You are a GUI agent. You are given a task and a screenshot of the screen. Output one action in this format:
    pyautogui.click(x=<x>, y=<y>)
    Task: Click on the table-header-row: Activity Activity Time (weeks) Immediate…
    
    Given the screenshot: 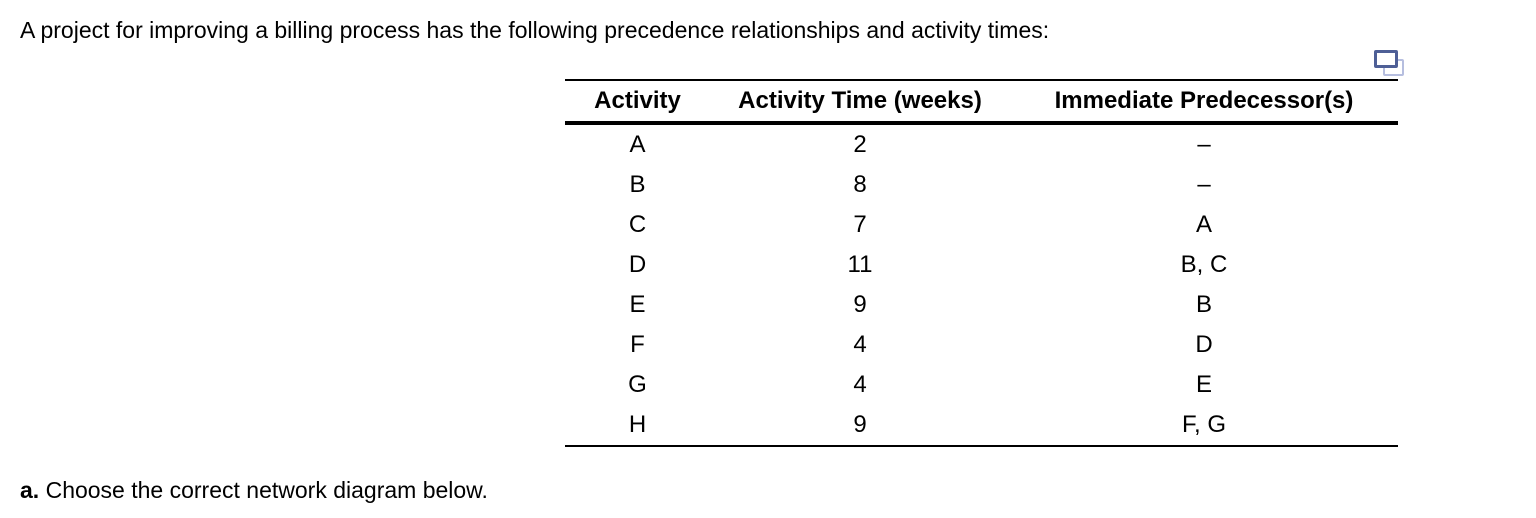 What is the action you would take?
    pyautogui.click(x=981, y=101)
    